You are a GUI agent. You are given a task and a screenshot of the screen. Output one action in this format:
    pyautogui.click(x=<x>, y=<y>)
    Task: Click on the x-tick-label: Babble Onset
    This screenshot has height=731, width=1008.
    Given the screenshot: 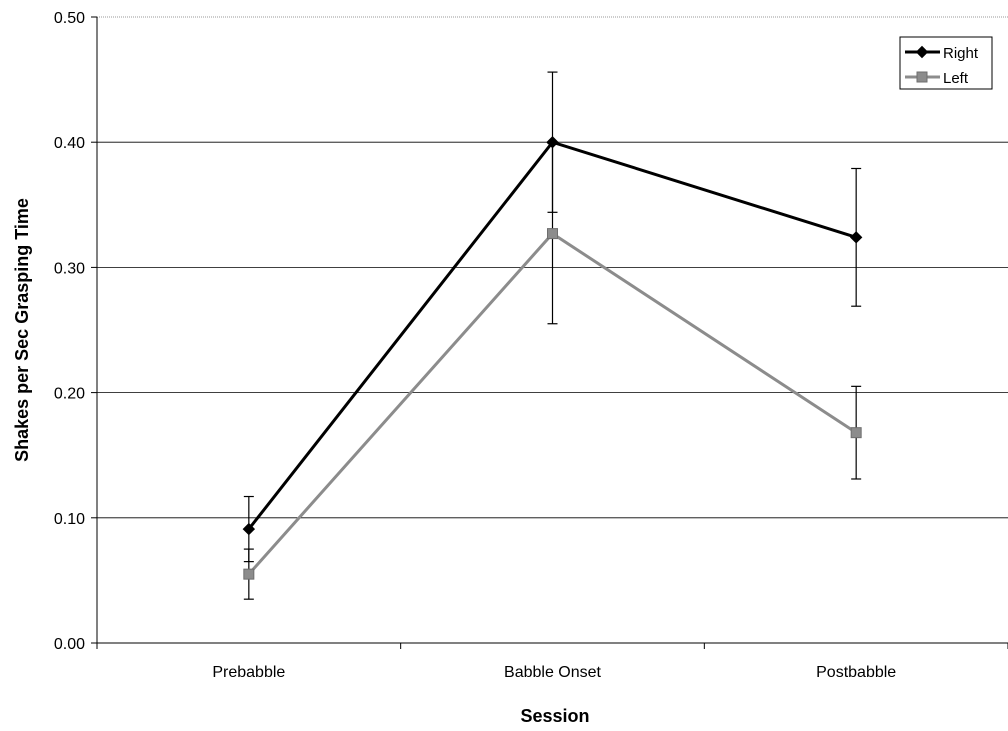 What is the action you would take?
    pyautogui.click(x=553, y=672)
    